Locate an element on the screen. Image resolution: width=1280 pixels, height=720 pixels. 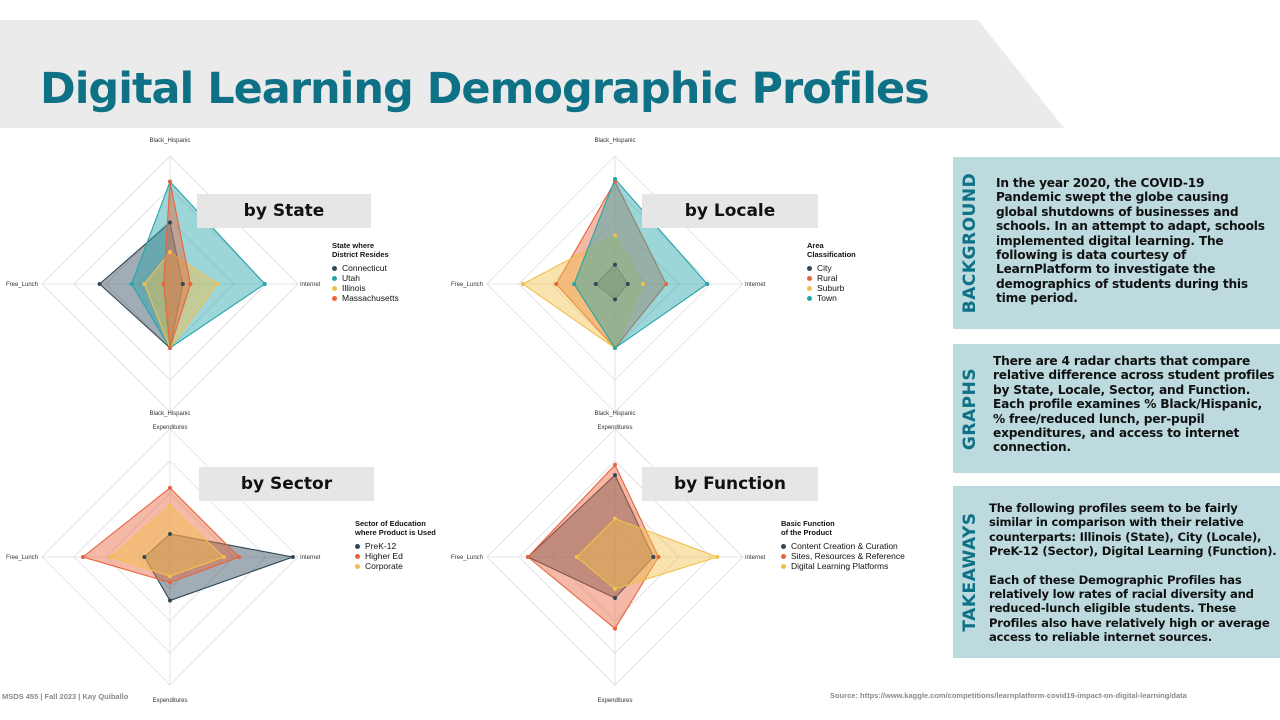
legend-title: Basic Function of the Product is located at coordinates (808, 528).